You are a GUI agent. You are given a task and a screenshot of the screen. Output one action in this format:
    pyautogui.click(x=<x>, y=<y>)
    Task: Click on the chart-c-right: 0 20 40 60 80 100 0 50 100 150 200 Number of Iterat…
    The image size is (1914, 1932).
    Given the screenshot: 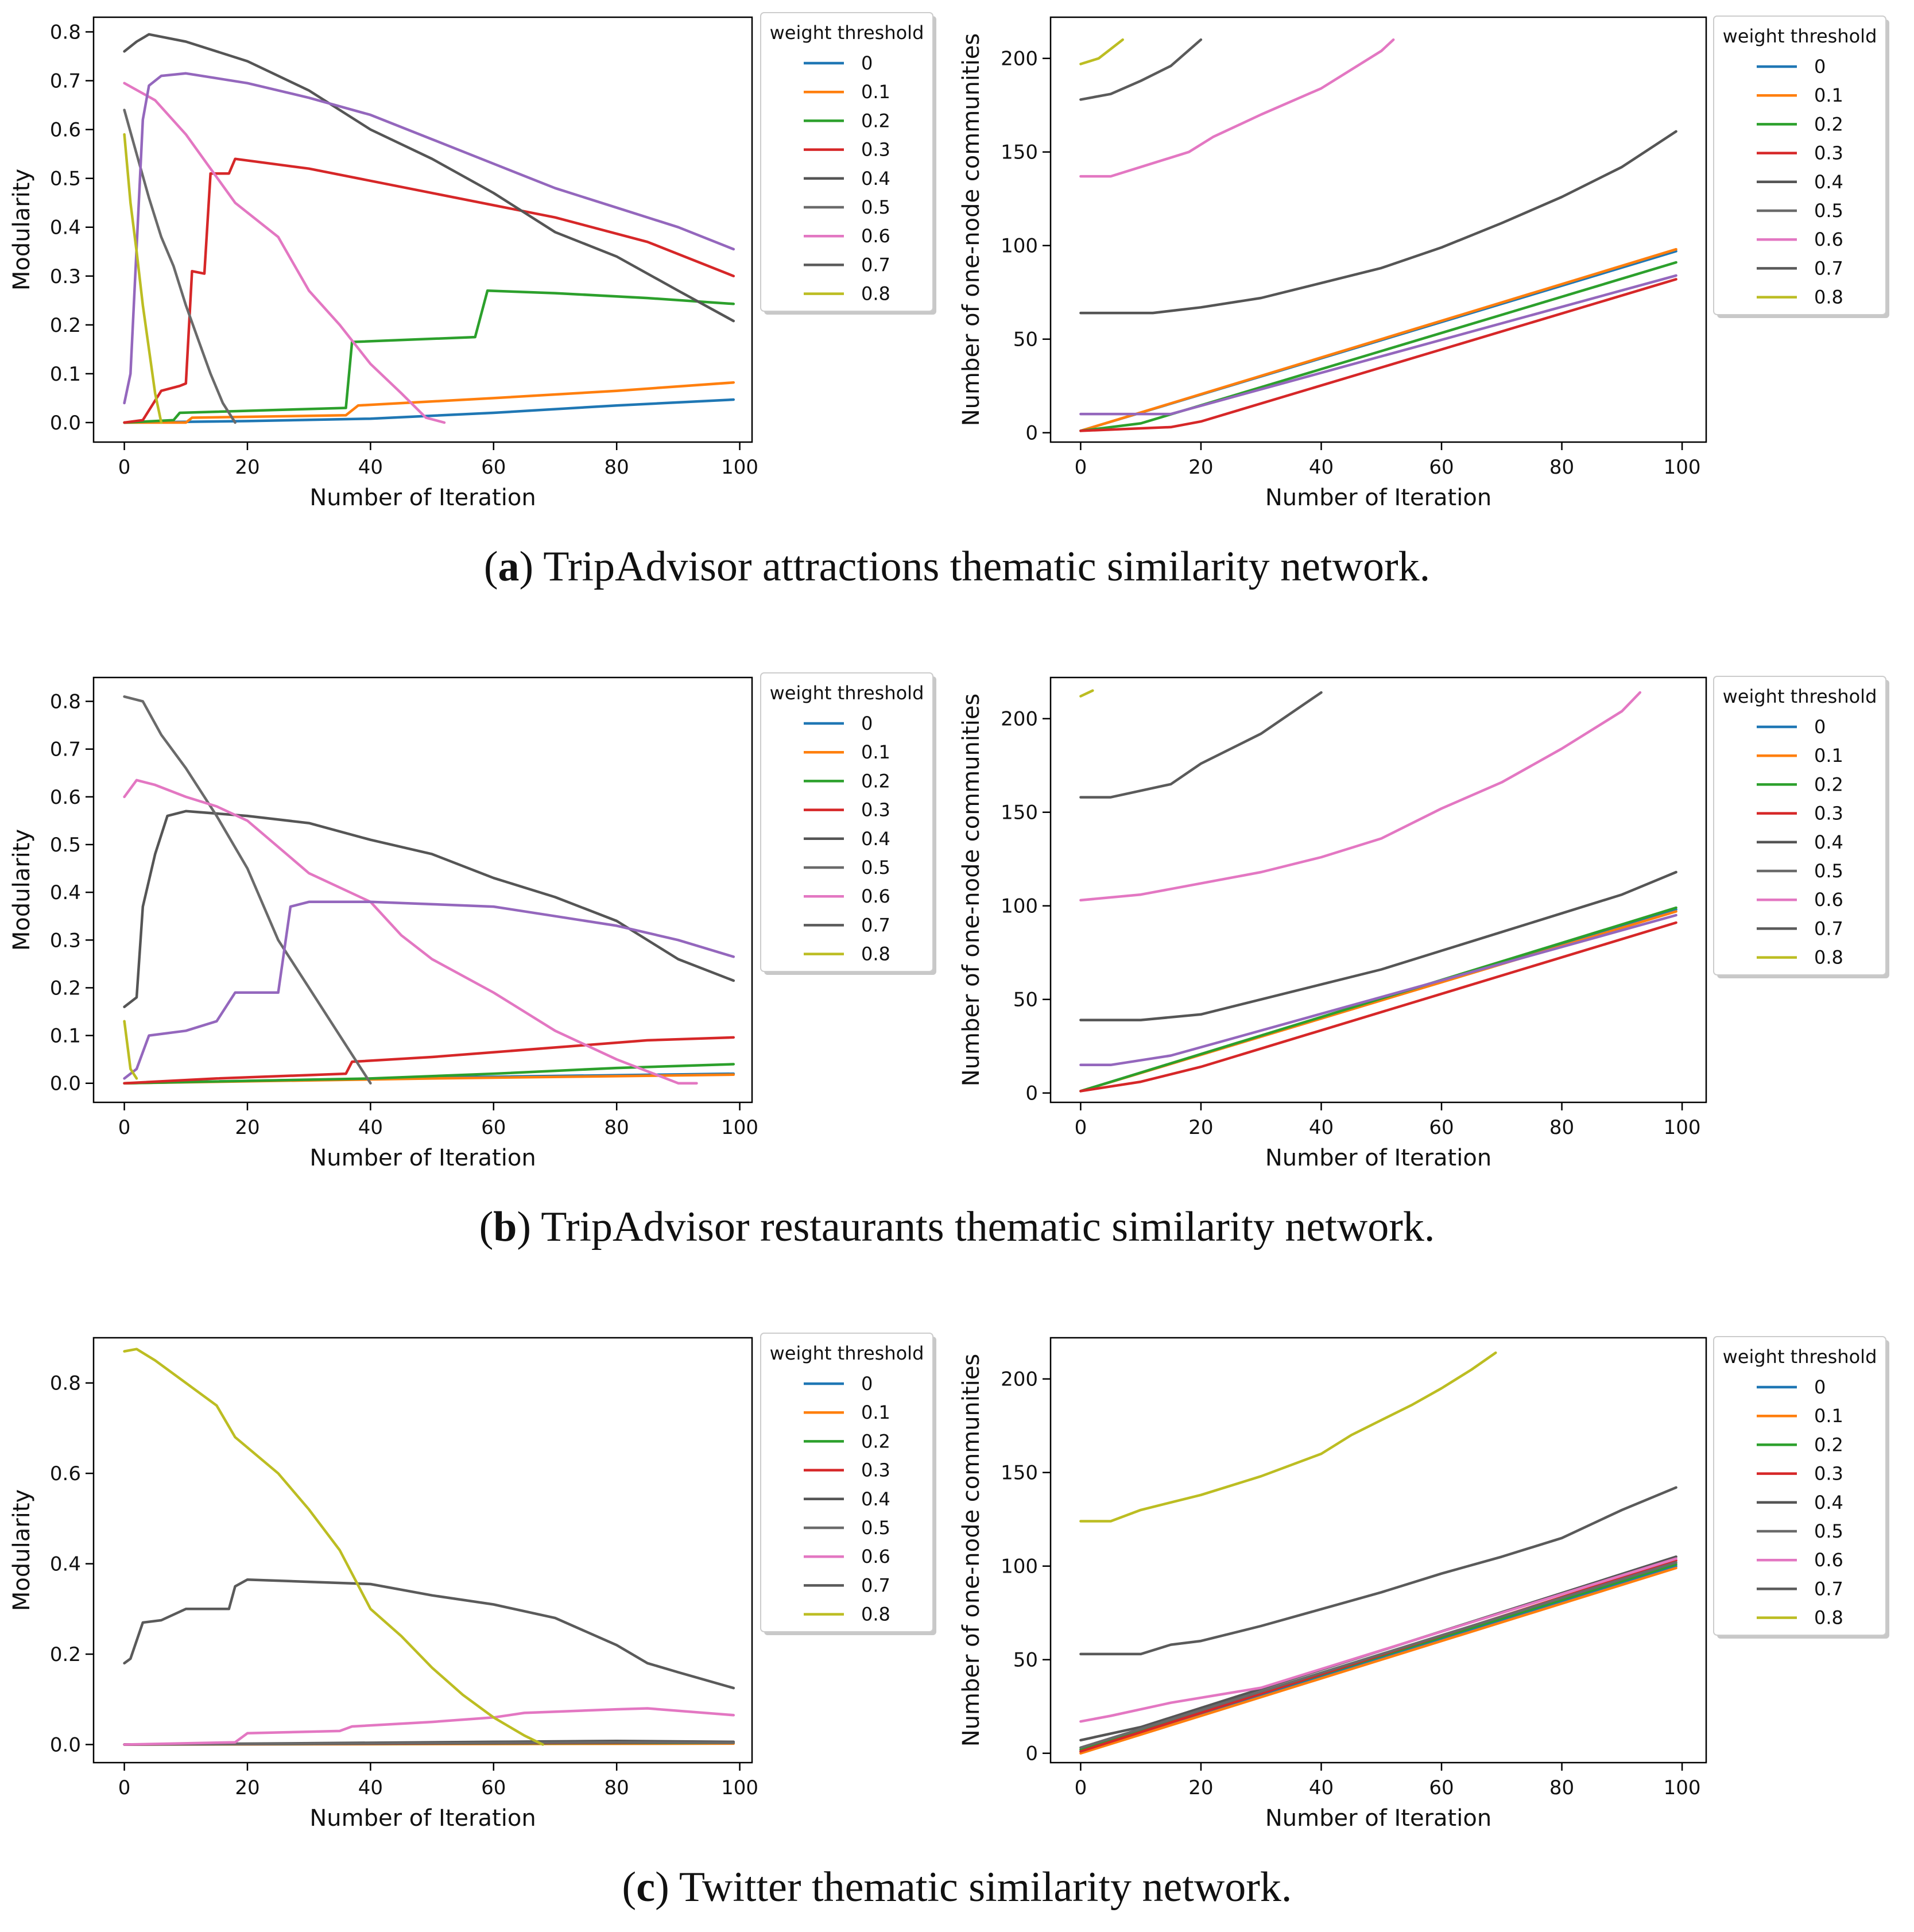 What is the action you would take?
    pyautogui.click(x=1423, y=1584)
    